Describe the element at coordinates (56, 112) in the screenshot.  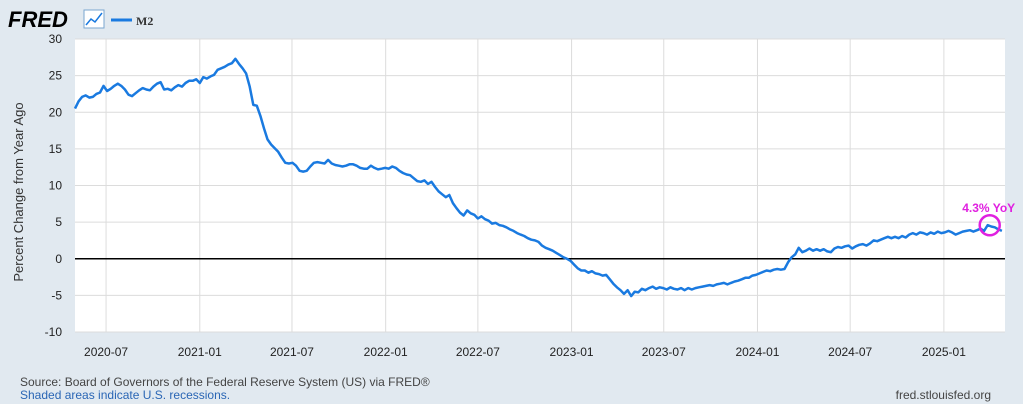
I see `y-tick-label: 20` at that location.